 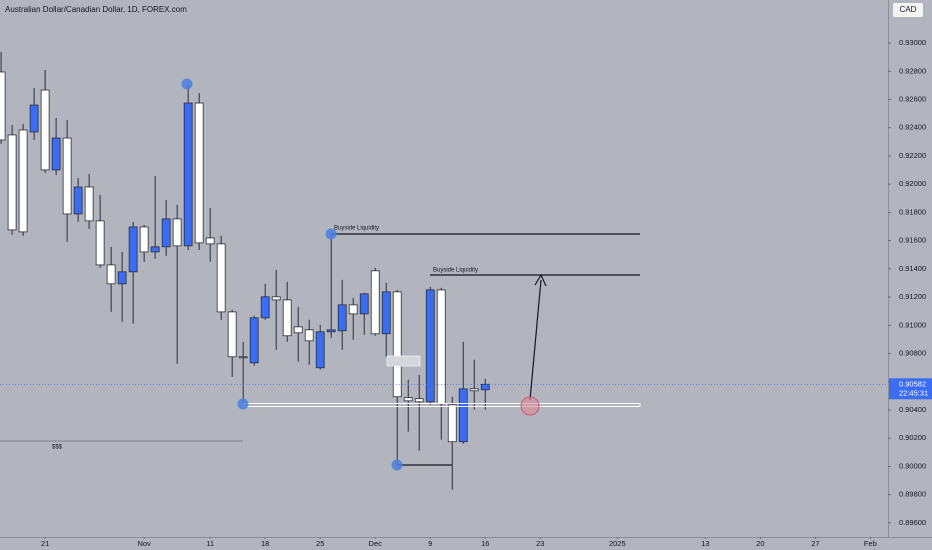 What do you see at coordinates (912, 296) in the screenshot?
I see `y-tick-label: 0.91200` at bounding box center [912, 296].